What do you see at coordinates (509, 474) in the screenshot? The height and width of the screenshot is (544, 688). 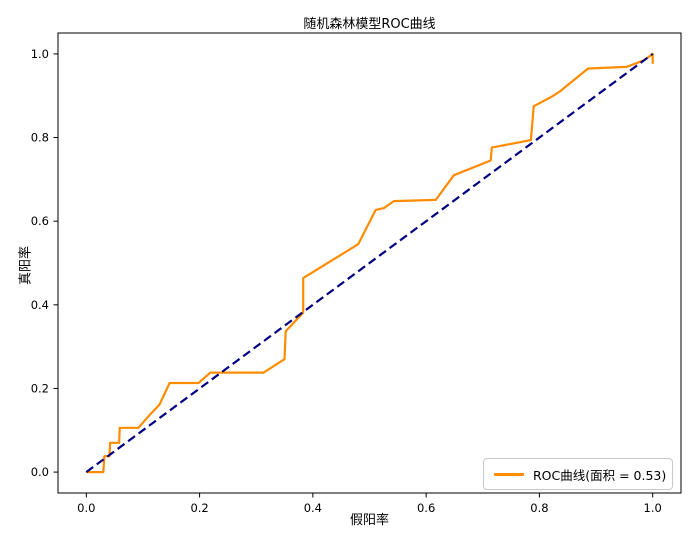 I see `legend-roc-line-sample` at bounding box center [509, 474].